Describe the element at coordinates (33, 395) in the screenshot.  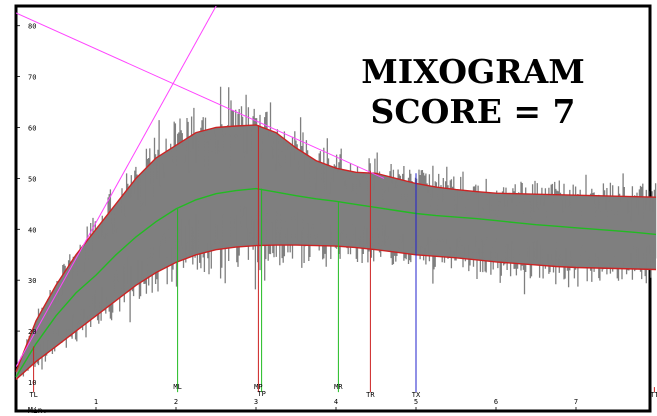
I see `marker-label-tl: TL` at that location.